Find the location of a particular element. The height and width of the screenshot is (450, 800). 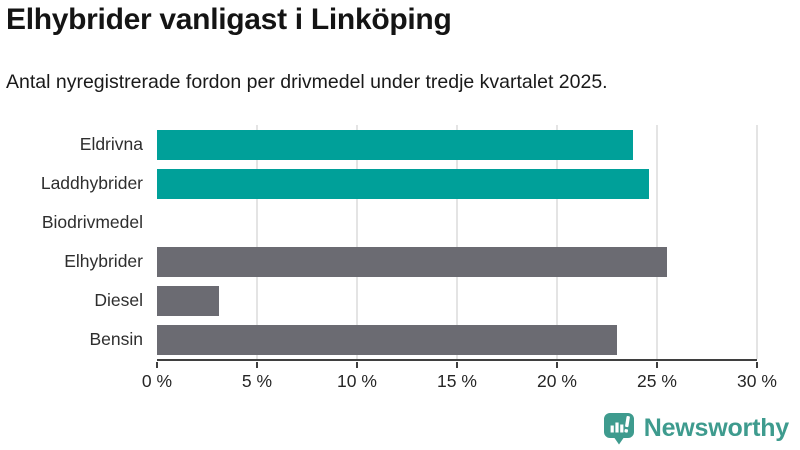

newsworthy-logo-text: Newsworthy is located at coordinates (716, 427).